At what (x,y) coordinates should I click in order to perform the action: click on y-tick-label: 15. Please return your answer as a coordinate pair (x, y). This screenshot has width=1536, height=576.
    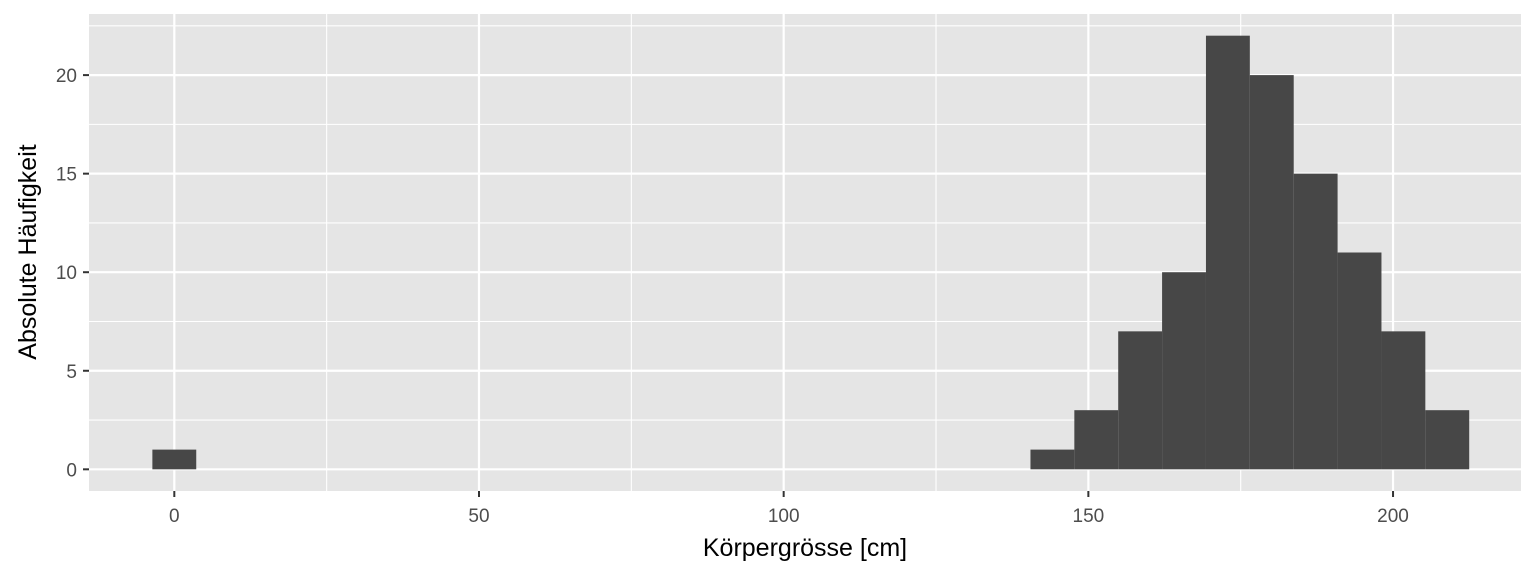
    Looking at the image, I should click on (66, 175).